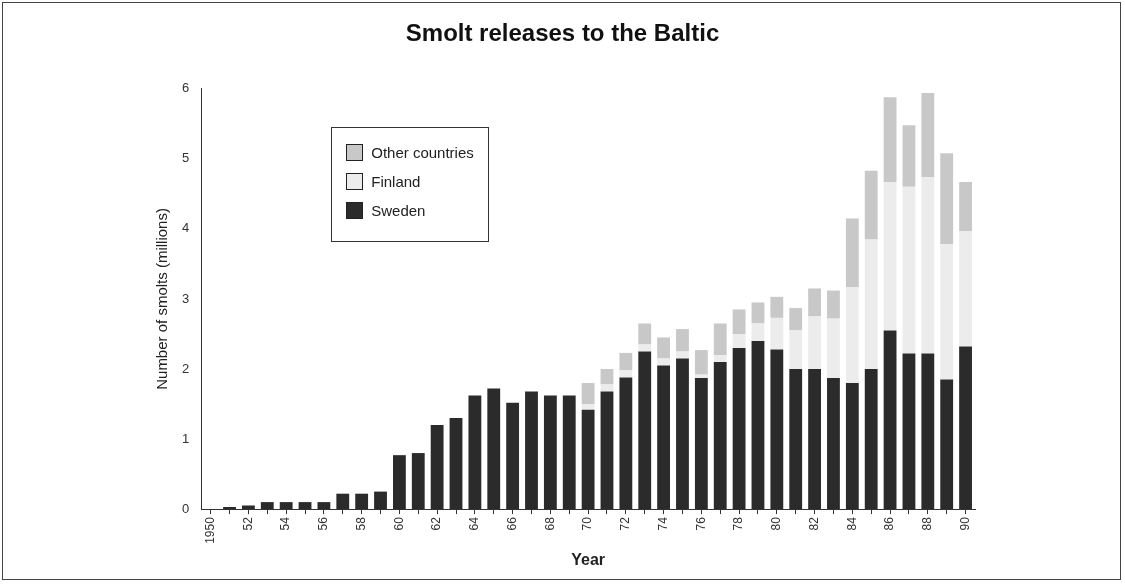 The image size is (1125, 584). What do you see at coordinates (587, 523) in the screenshot?
I see `x-tick-label: 70` at bounding box center [587, 523].